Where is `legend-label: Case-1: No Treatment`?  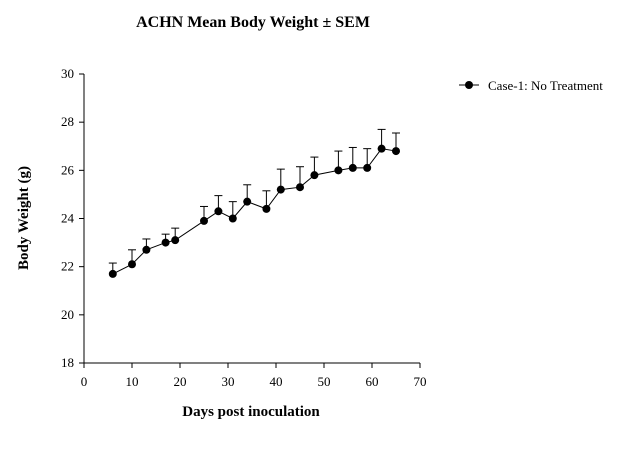 legend-label: Case-1: No Treatment is located at coordinates (545, 85).